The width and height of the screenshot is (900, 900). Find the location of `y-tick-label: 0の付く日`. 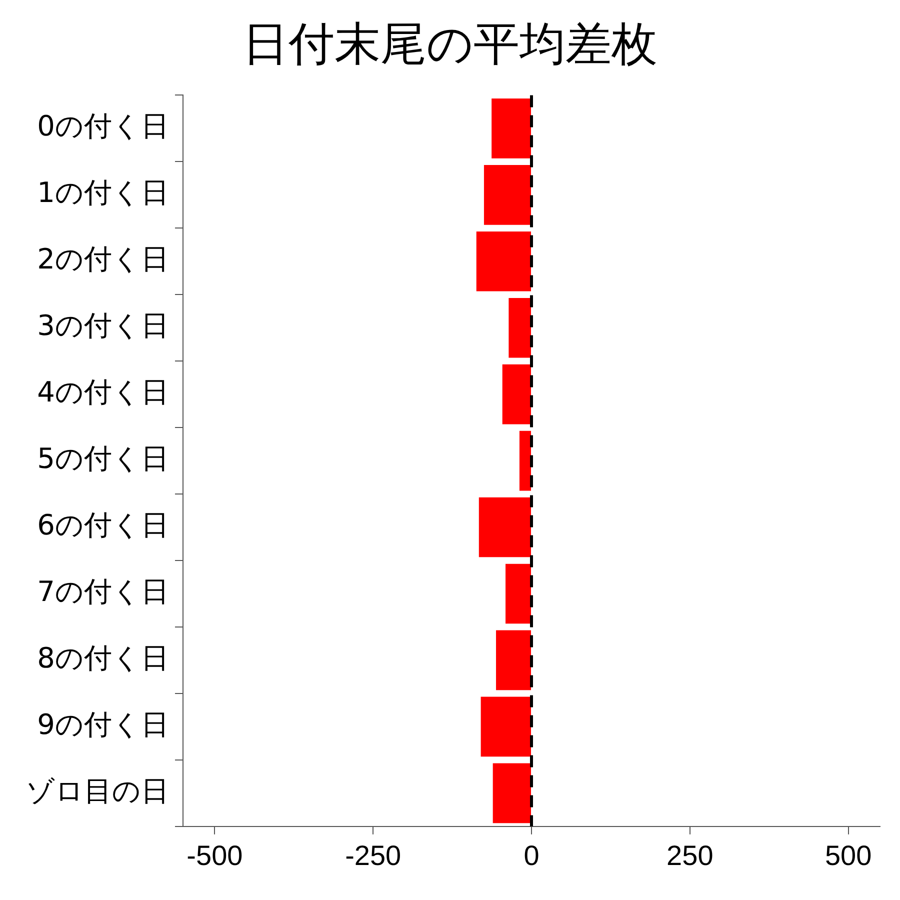

y-tick-label: 0の付く日 is located at coordinates (103, 126).